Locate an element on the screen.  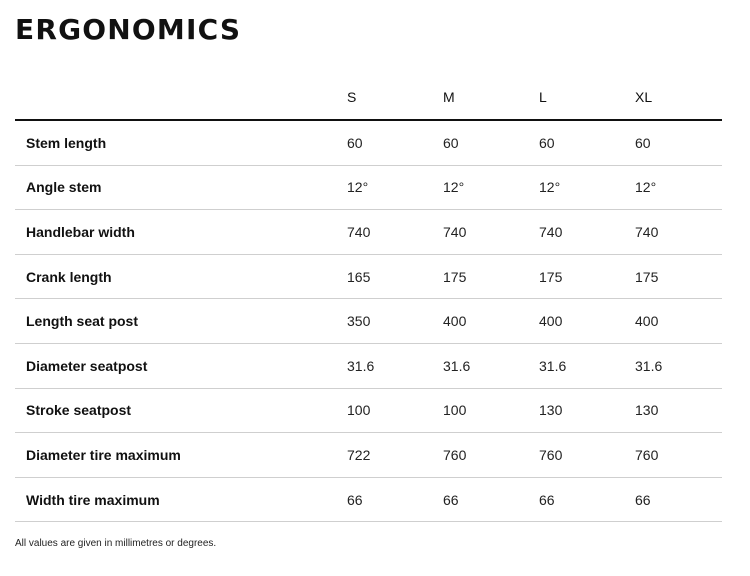
table-row: Handlebar width 740 740 740 740 is located at coordinates (368, 232).